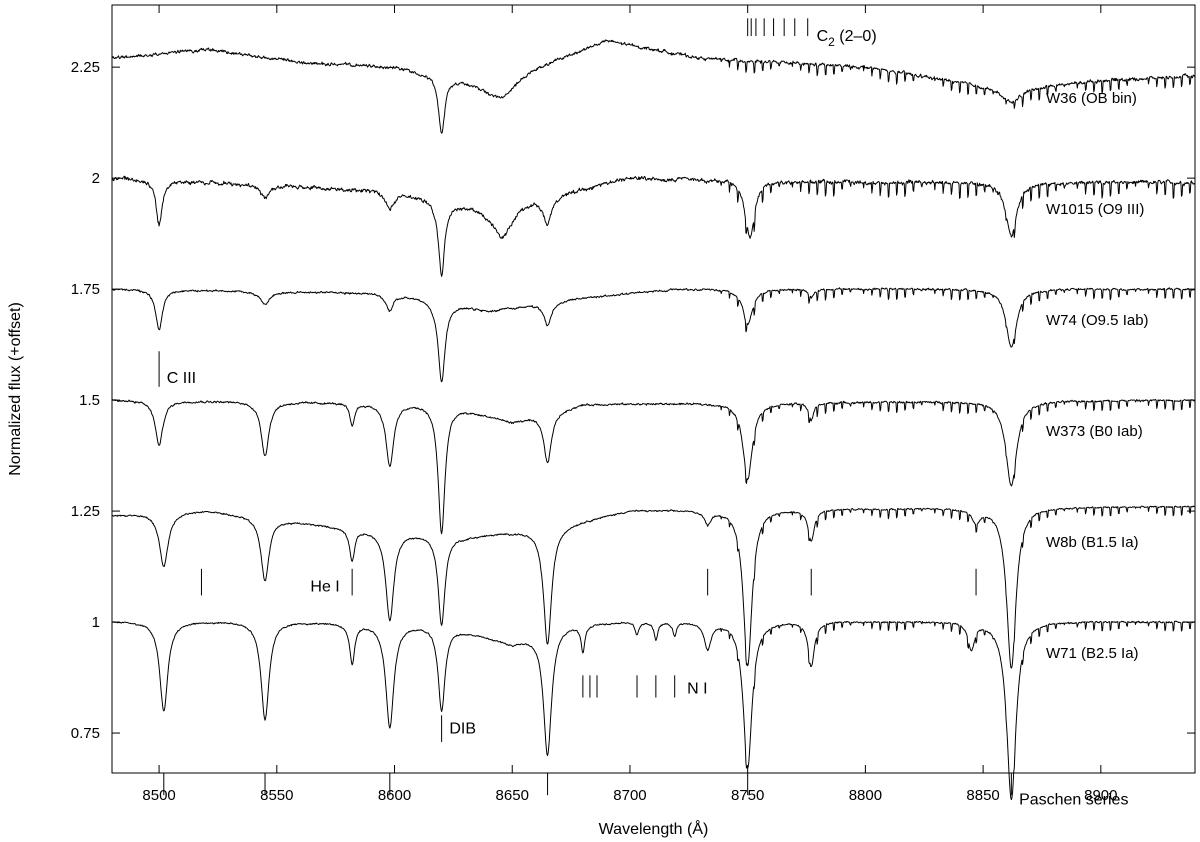 The width and height of the screenshot is (1200, 842). I want to click on y-tick-label: 1.5, so click(89, 400).